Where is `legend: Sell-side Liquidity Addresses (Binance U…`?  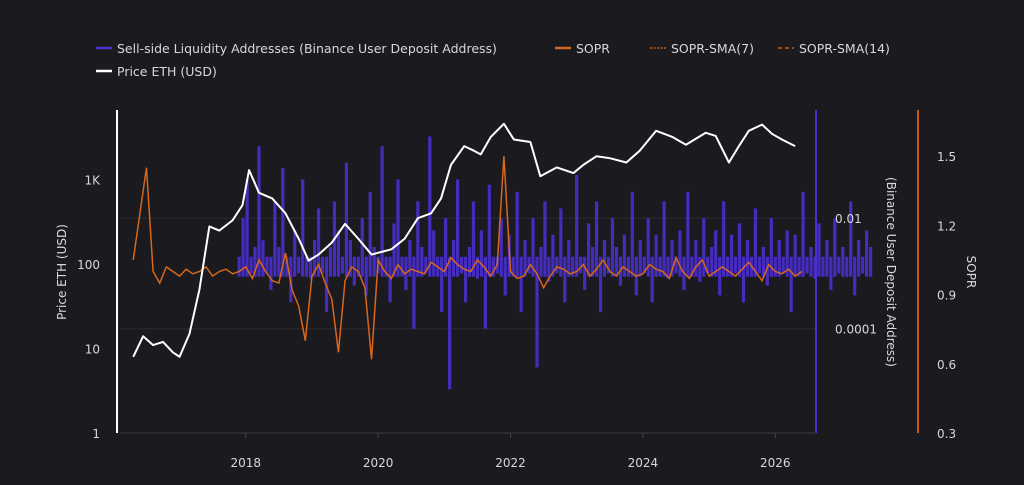
legend: Sell-side Liquidity Addresses (Binance U… is located at coordinates (493, 60).